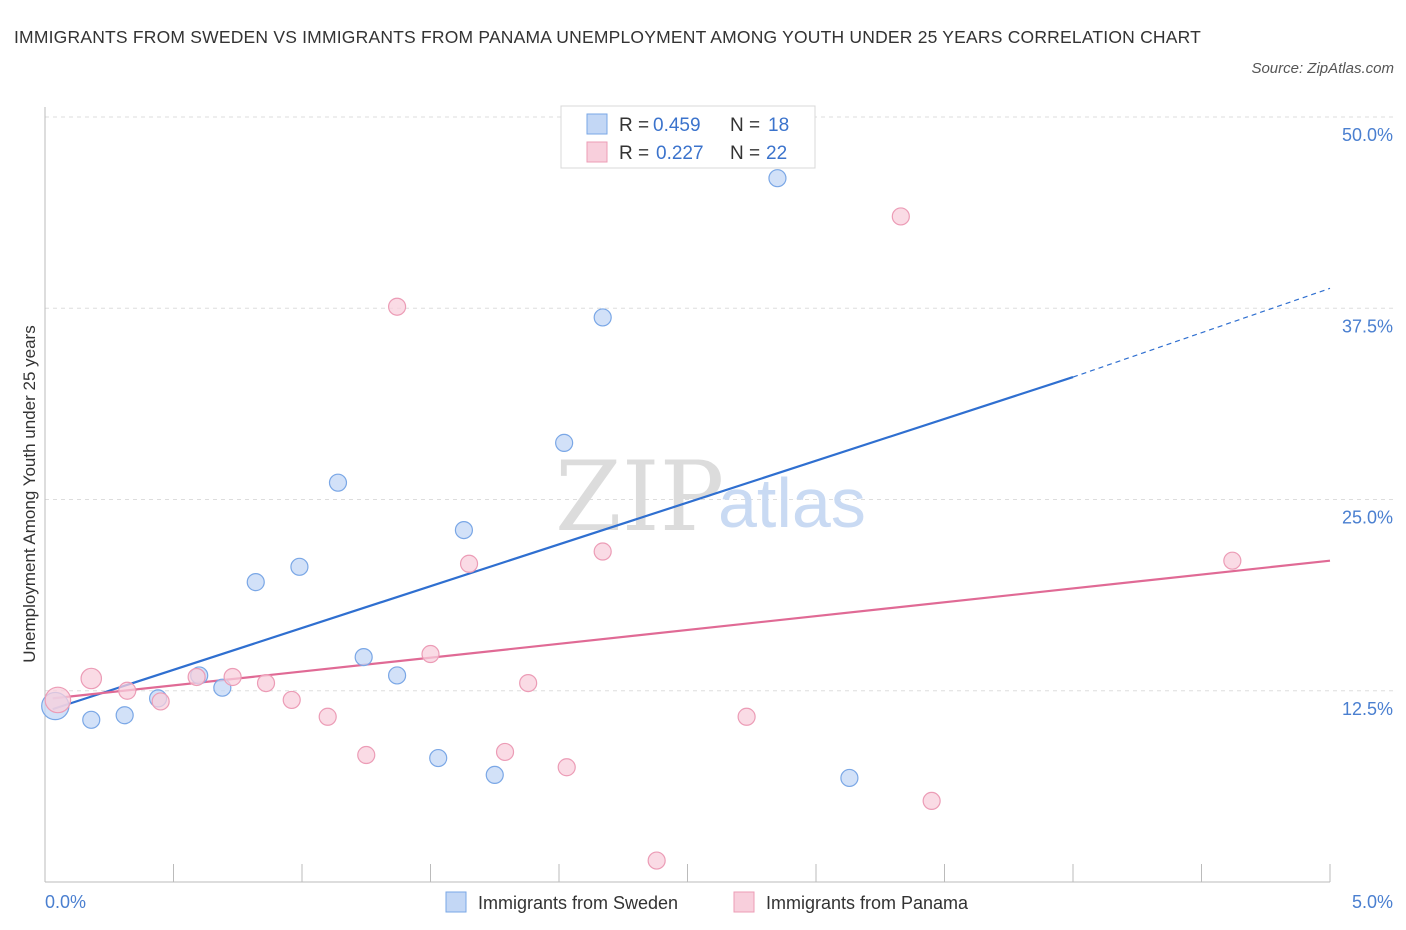 This screenshot has width=1406, height=930. I want to click on y-tick-label: 37.5%, so click(1367, 326).